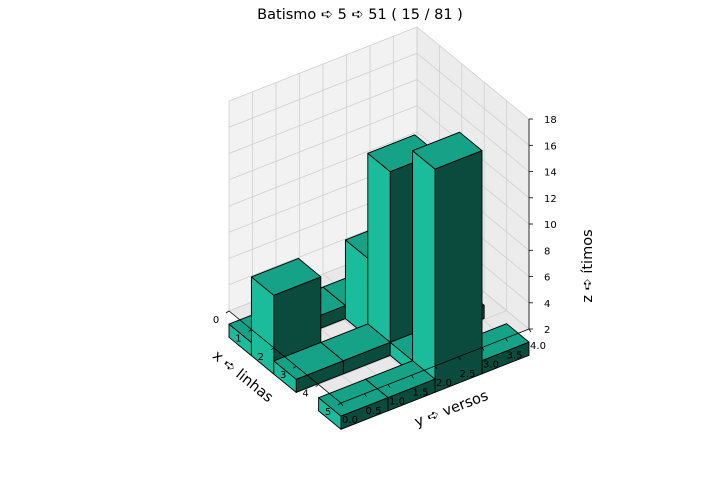 Image resolution: width=720 pixels, height=480 pixels. What do you see at coordinates (491, 365) in the screenshot?
I see `y-tick-label: 3.0` at bounding box center [491, 365].